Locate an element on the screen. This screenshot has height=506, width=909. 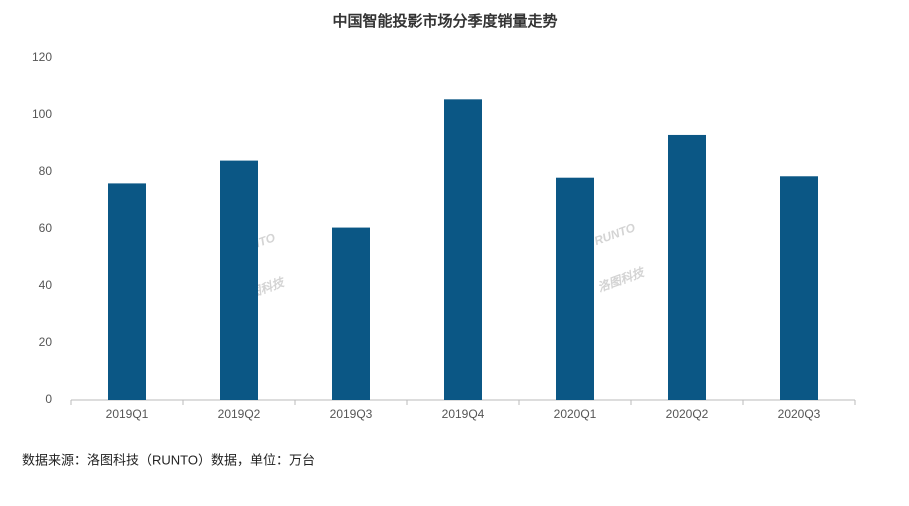
y-tick-label: 80 is located at coordinates (46, 171).